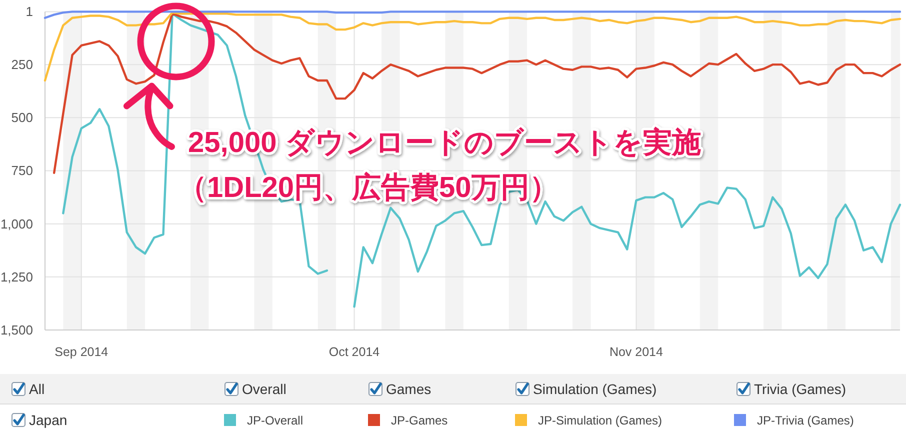 The image size is (906, 434). Describe the element at coordinates (22, 118) in the screenshot. I see `y-tick-label: 500` at that location.